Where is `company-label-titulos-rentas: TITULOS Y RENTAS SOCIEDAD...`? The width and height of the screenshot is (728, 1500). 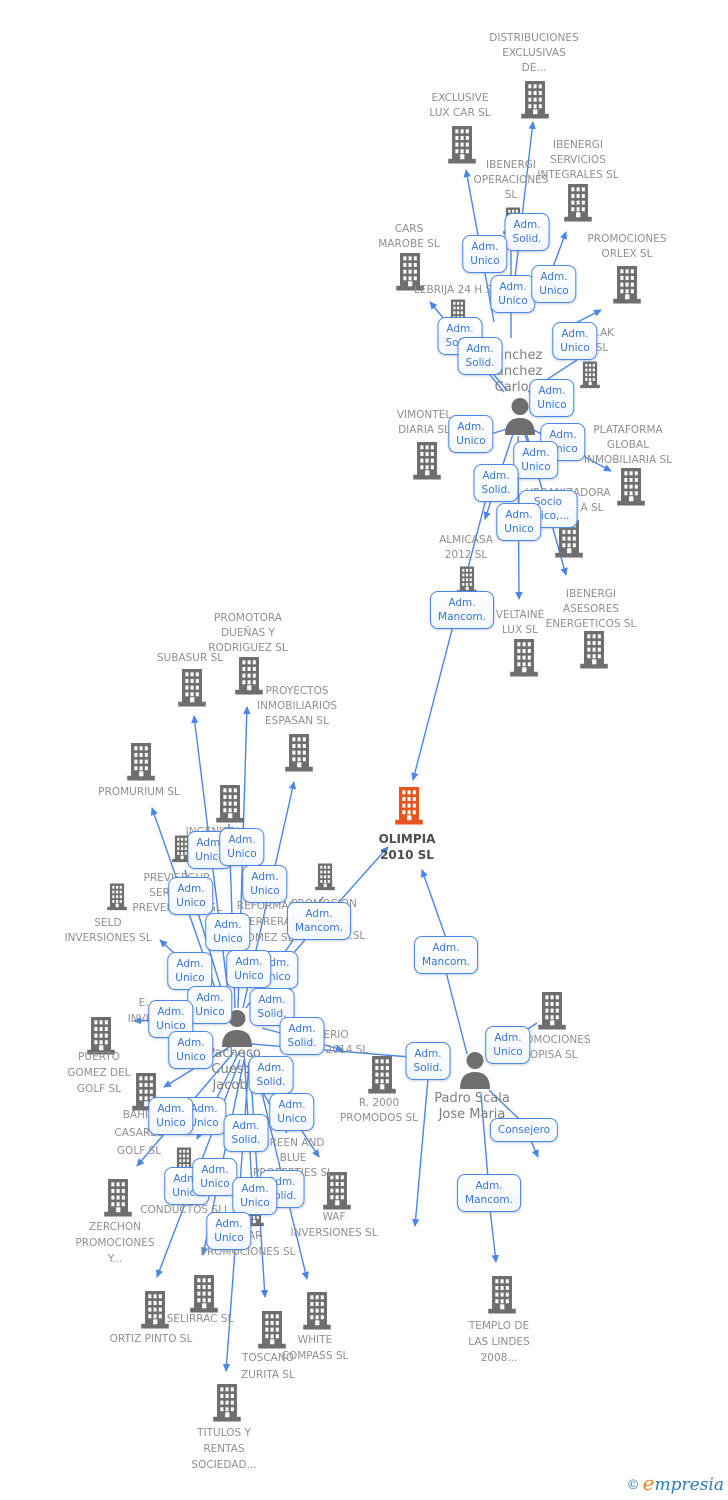 company-label-titulos-rentas: TITULOS Y RENTAS SOCIEDAD... is located at coordinates (224, 1449).